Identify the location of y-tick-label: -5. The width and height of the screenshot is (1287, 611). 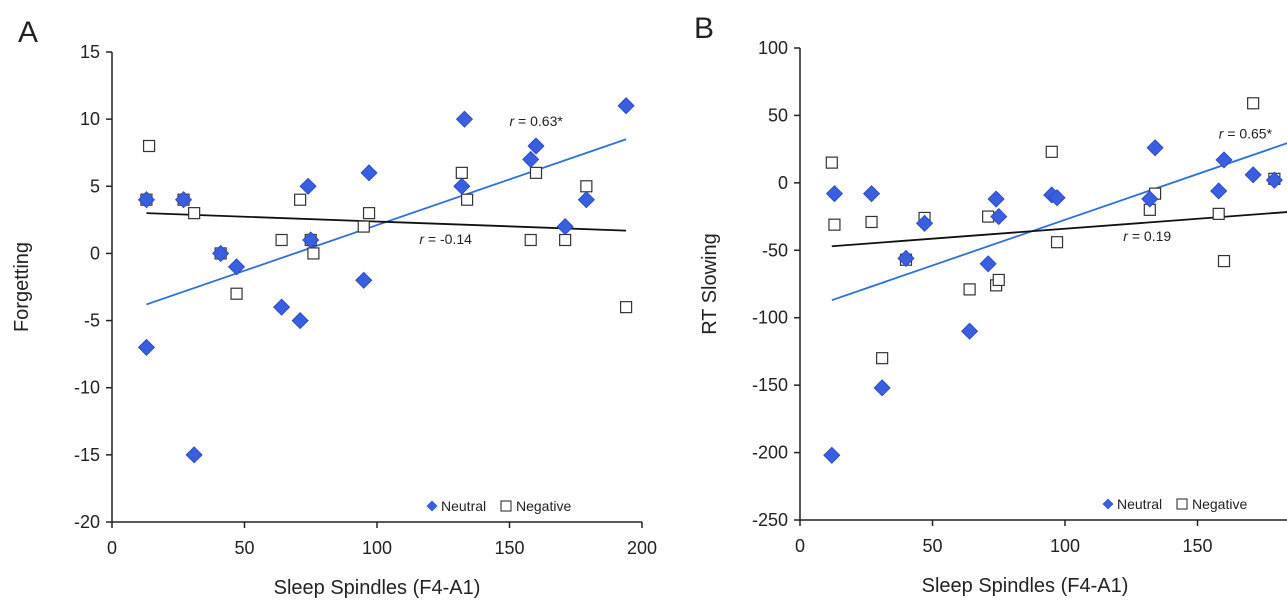
(92, 321).